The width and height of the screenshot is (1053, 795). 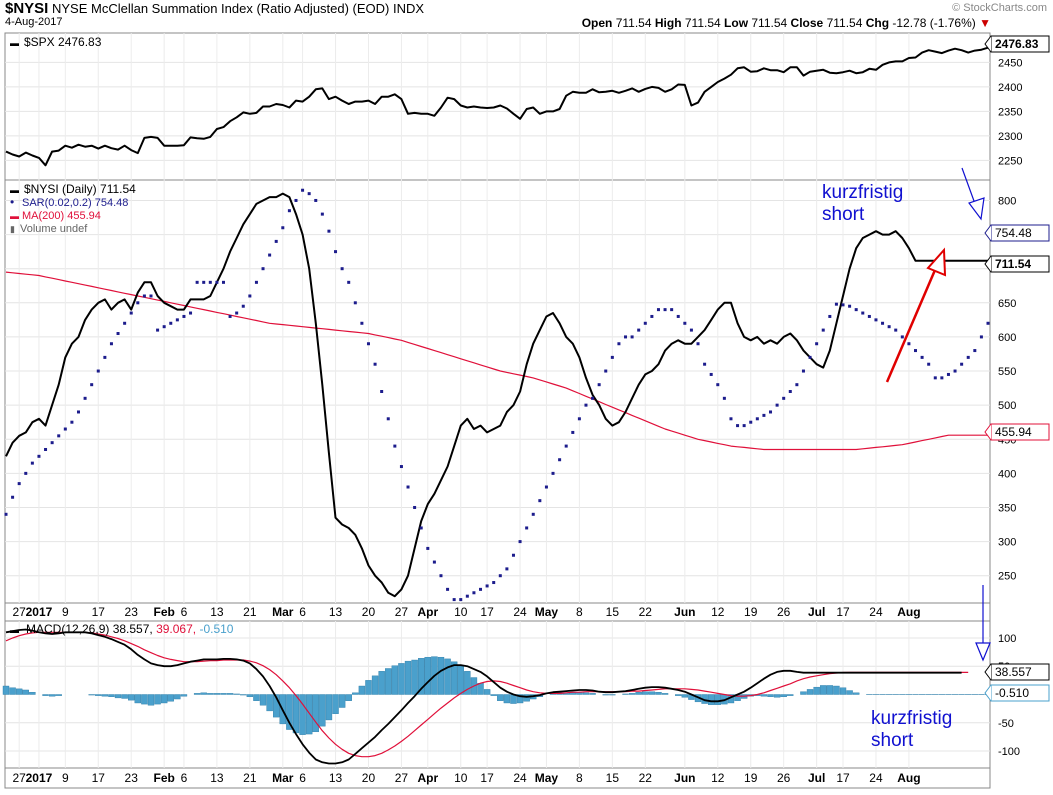 What do you see at coordinates (99, 612) in the screenshot?
I see `x-tick-label-upper: 17` at bounding box center [99, 612].